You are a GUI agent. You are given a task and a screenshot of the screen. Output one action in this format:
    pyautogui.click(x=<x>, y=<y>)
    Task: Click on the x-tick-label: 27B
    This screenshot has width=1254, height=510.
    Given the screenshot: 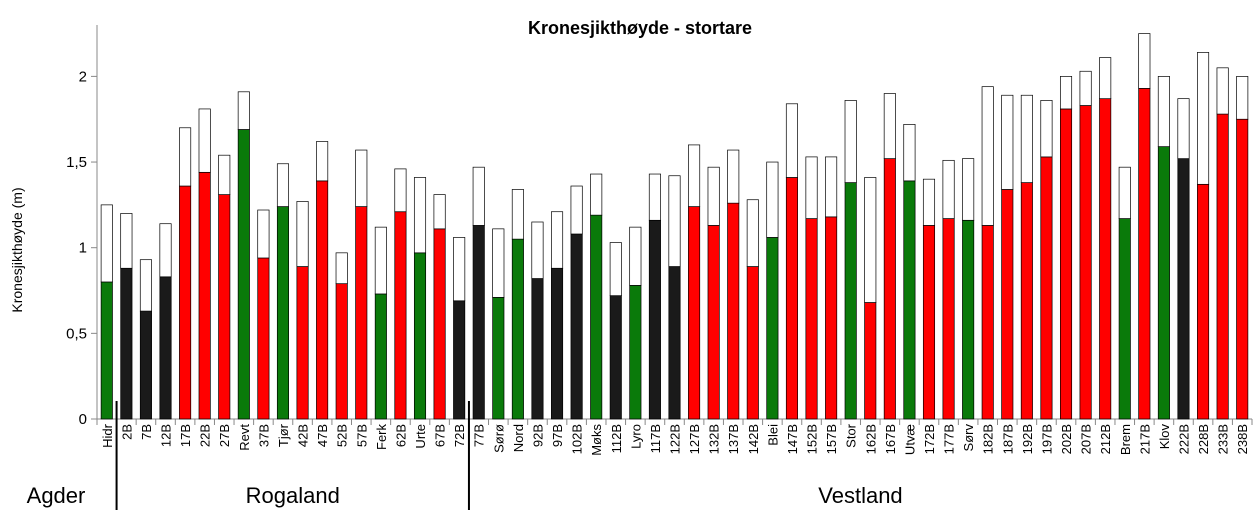 What is the action you would take?
    pyautogui.click(x=224, y=435)
    